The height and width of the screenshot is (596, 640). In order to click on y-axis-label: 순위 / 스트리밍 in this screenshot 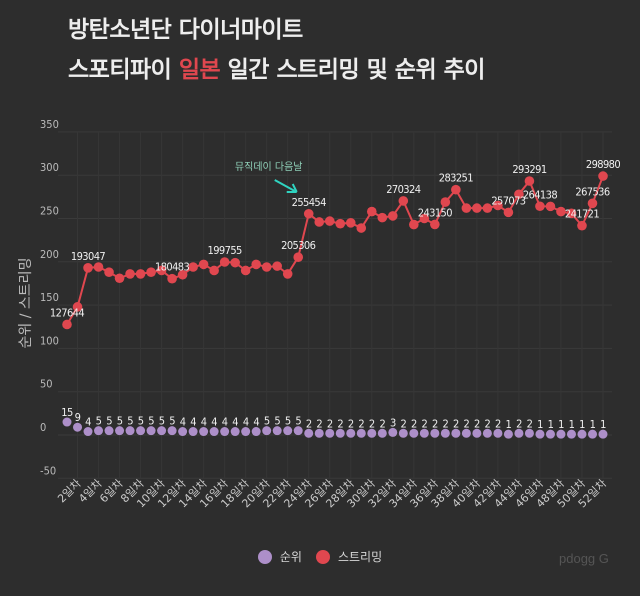, I will do `click(26, 303)`.